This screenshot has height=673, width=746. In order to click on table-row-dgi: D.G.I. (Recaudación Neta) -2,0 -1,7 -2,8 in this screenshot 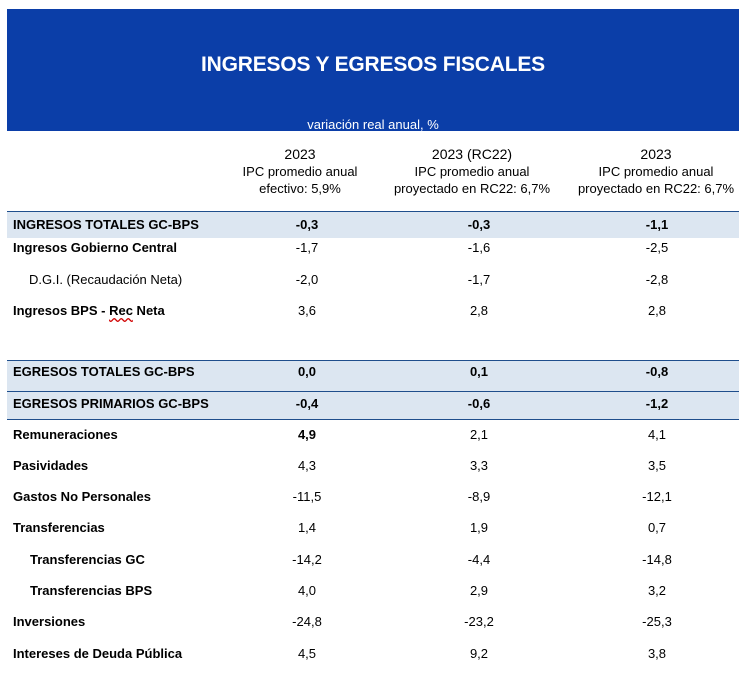, I will do `click(373, 280)`.